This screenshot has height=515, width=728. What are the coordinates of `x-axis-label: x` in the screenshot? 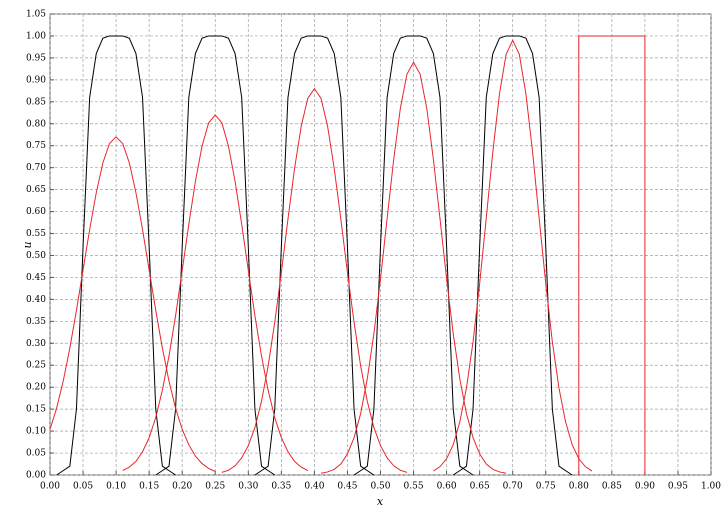 It's located at (380, 501).